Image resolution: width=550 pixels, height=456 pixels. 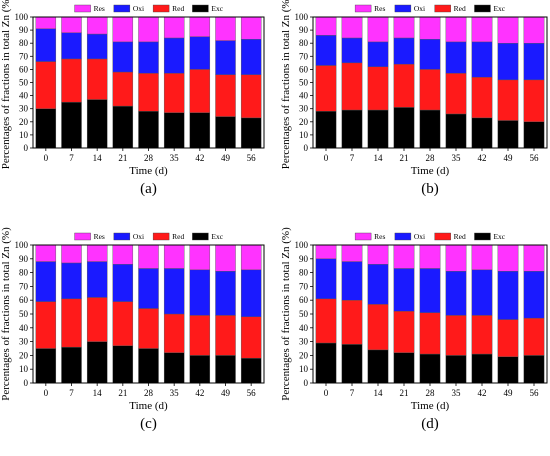 I want to click on panel-label: (c), so click(x=148, y=424).